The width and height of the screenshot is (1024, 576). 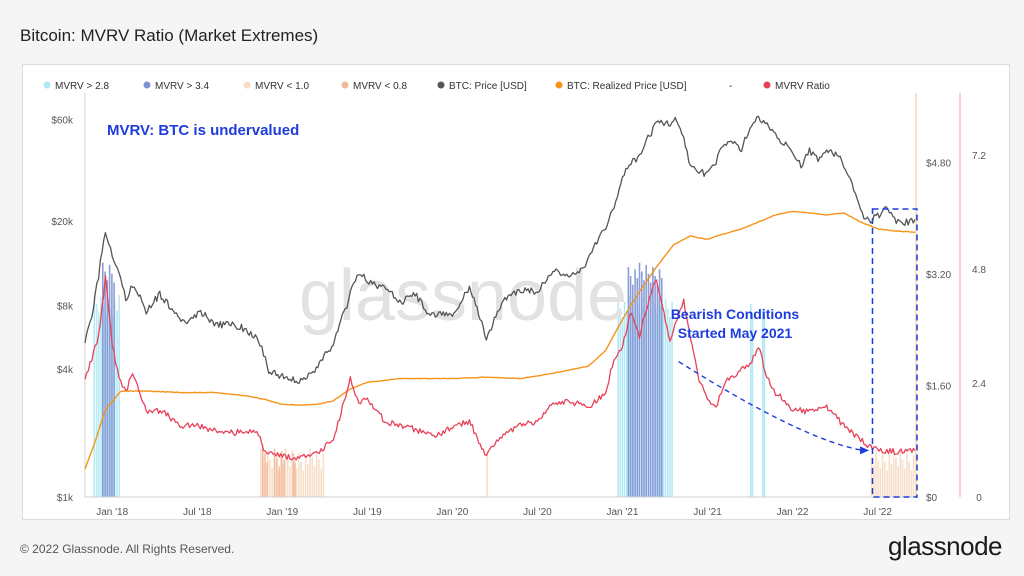 What do you see at coordinates (735, 314) in the screenshot?
I see `annotation-bearish-line1: Bearish Conditions` at bounding box center [735, 314].